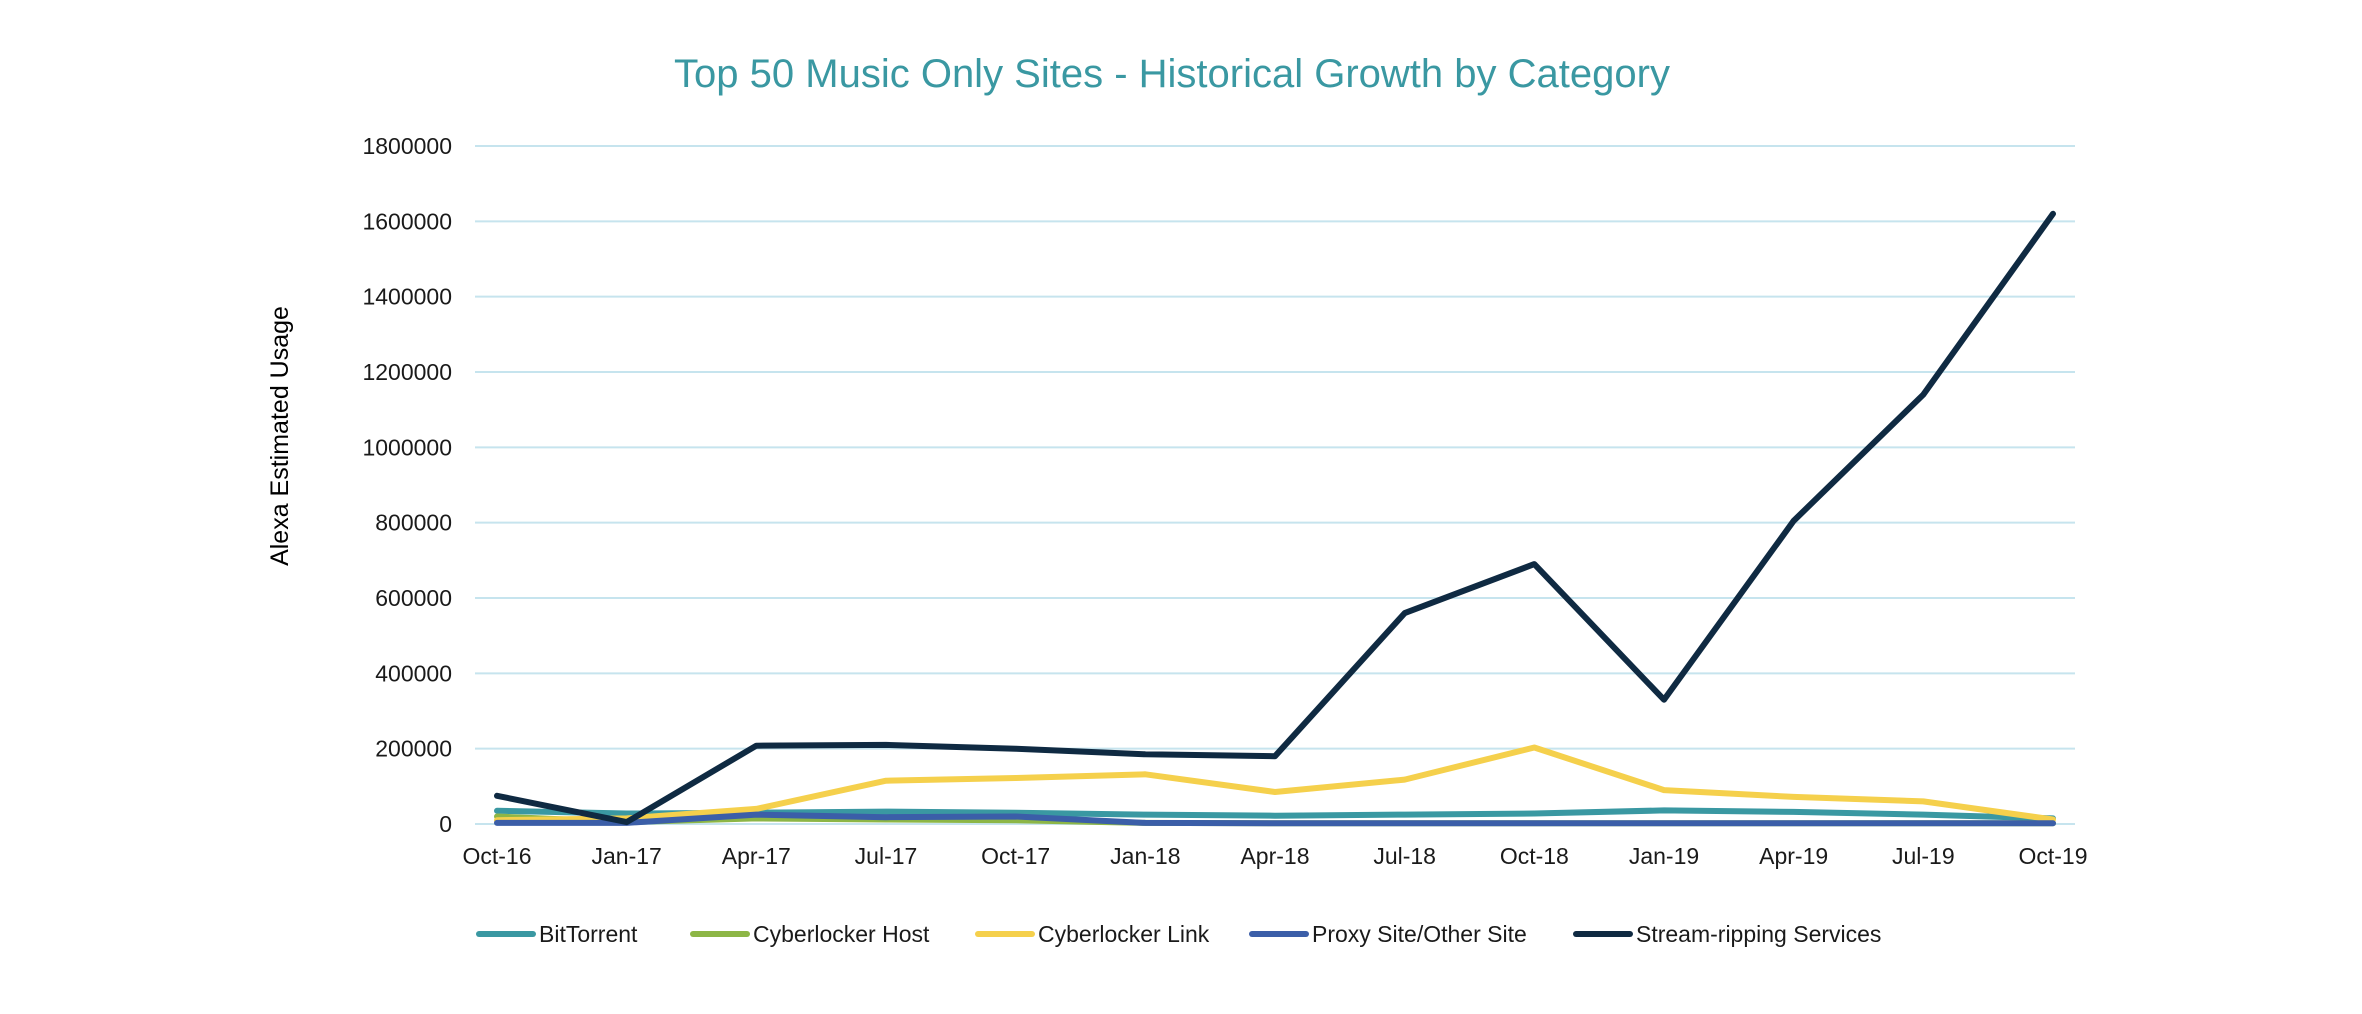 This screenshot has height=1014, width=2362. What do you see at coordinates (280, 436) in the screenshot?
I see `y-axis-title: Alexa Estimated Usage` at bounding box center [280, 436].